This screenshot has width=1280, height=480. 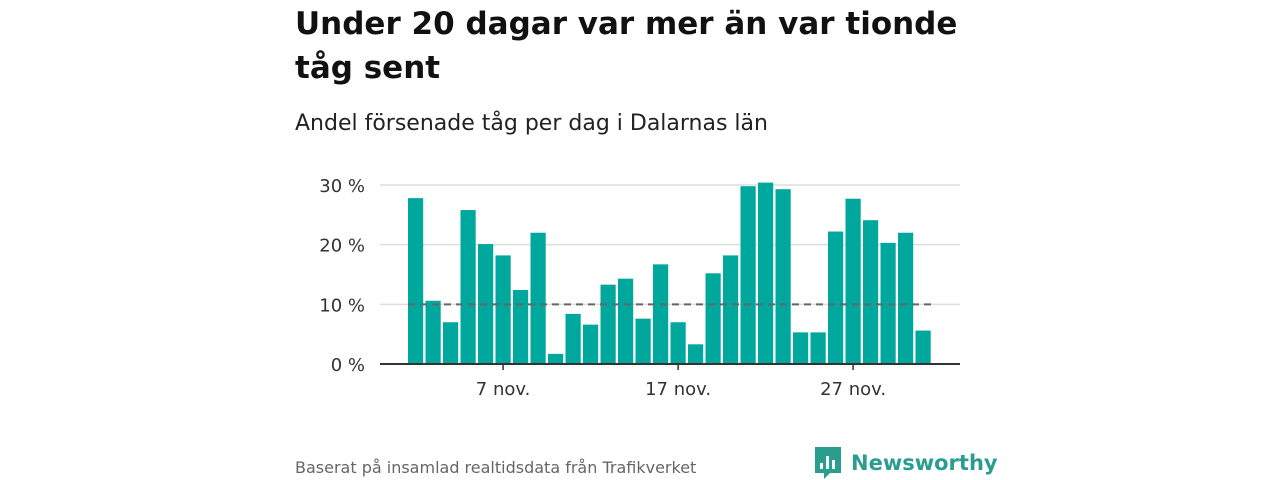 I want to click on y-tick-label: 30 %, so click(x=342, y=186).